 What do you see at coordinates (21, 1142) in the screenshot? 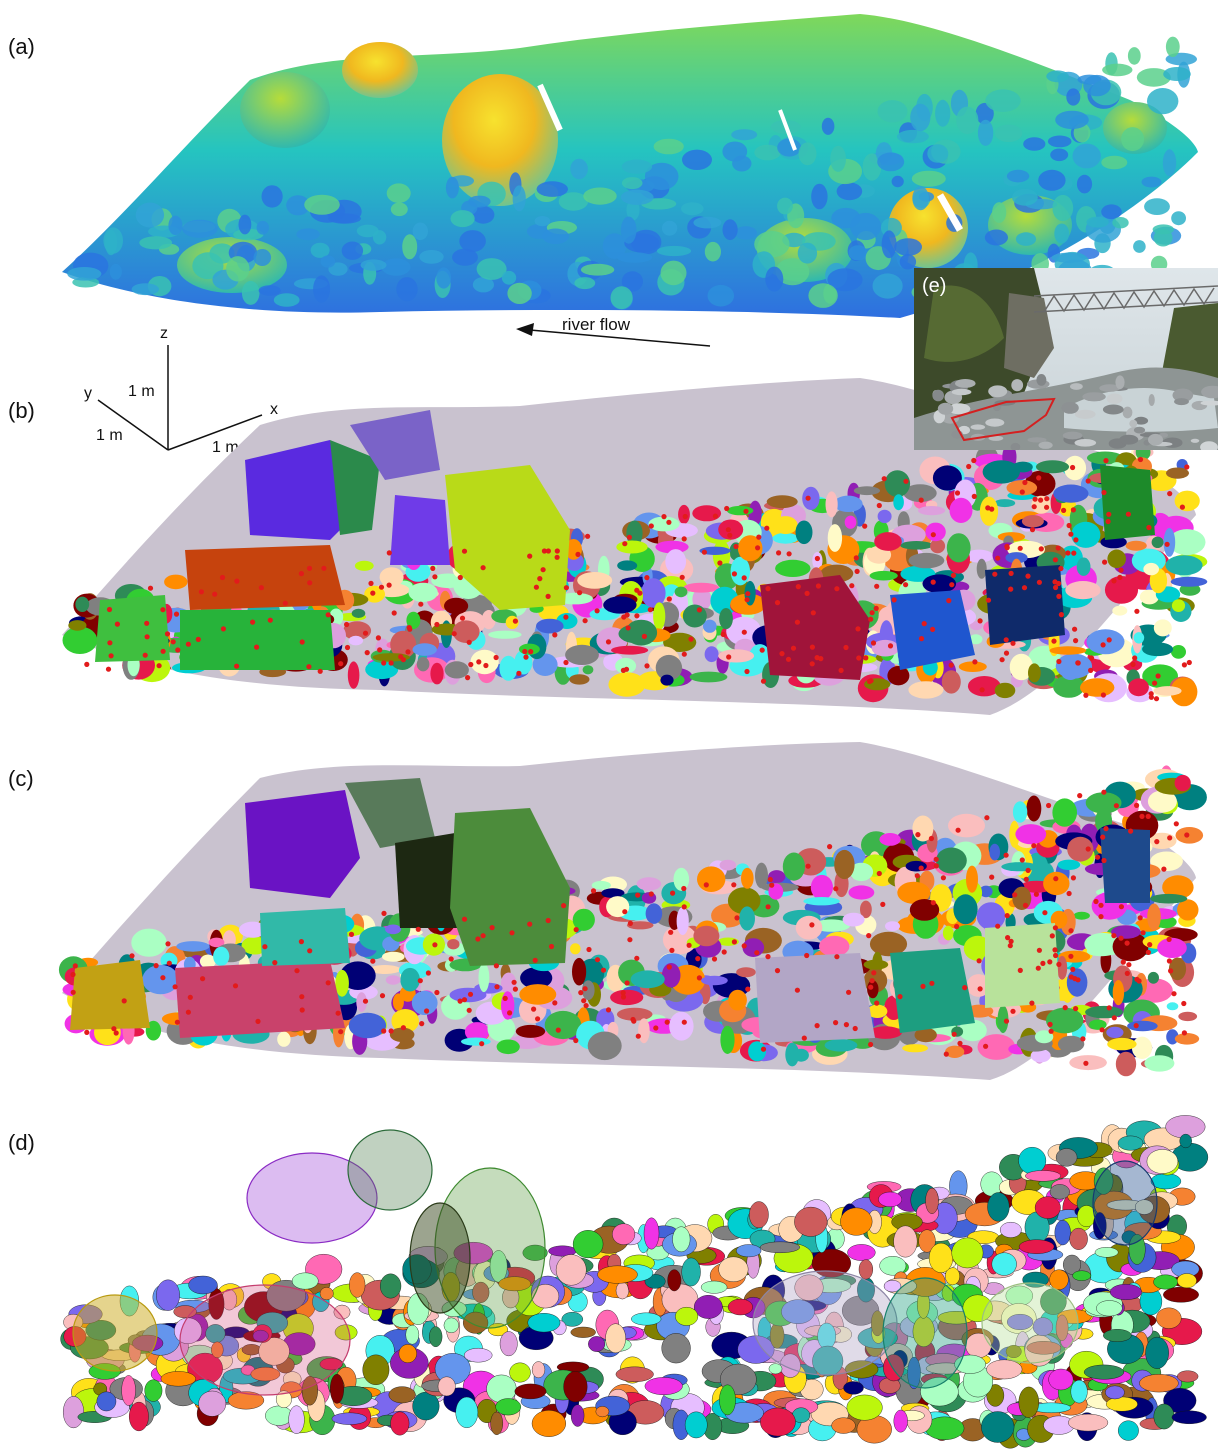
I see `panel-label-d: (d)` at bounding box center [21, 1142].